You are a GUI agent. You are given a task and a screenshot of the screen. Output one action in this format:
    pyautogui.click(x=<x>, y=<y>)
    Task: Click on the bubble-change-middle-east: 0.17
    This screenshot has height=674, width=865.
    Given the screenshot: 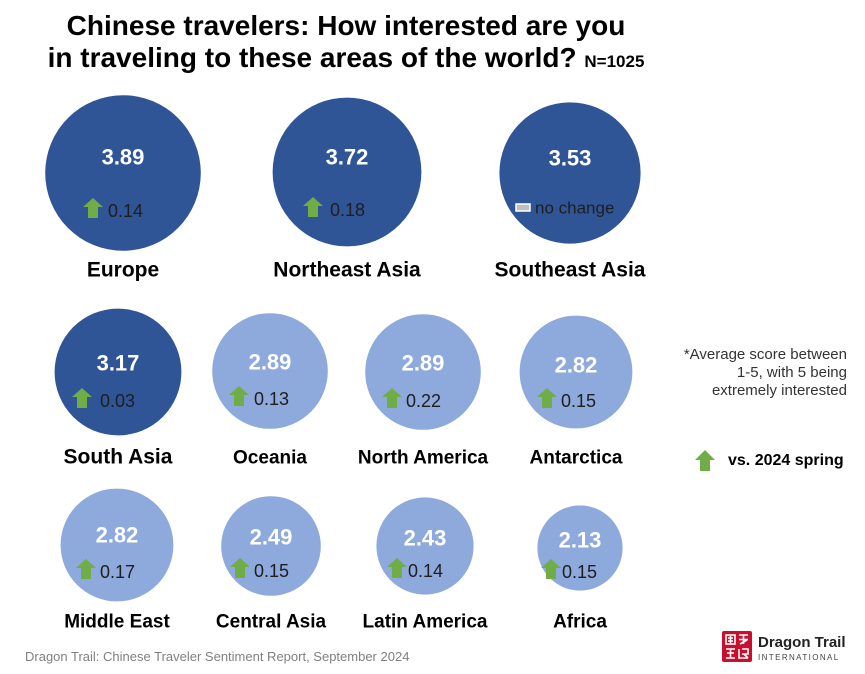 What is the action you would take?
    pyautogui.click(x=117, y=572)
    